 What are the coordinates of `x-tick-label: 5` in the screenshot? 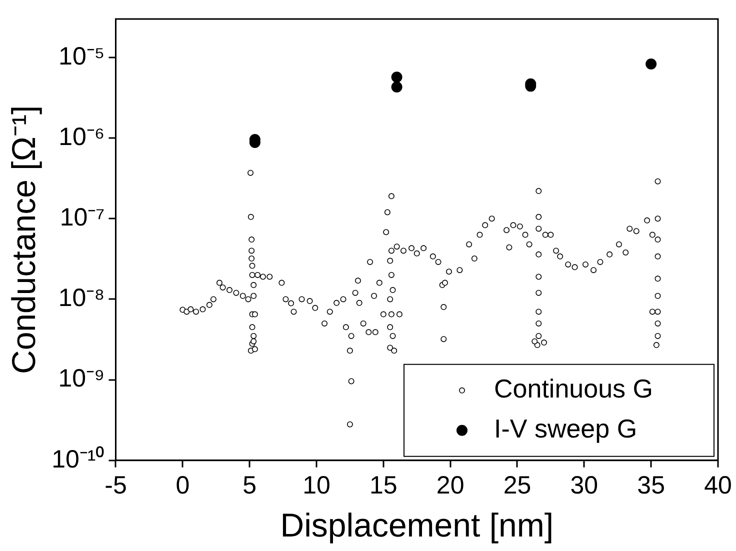 It's located at (249, 485).